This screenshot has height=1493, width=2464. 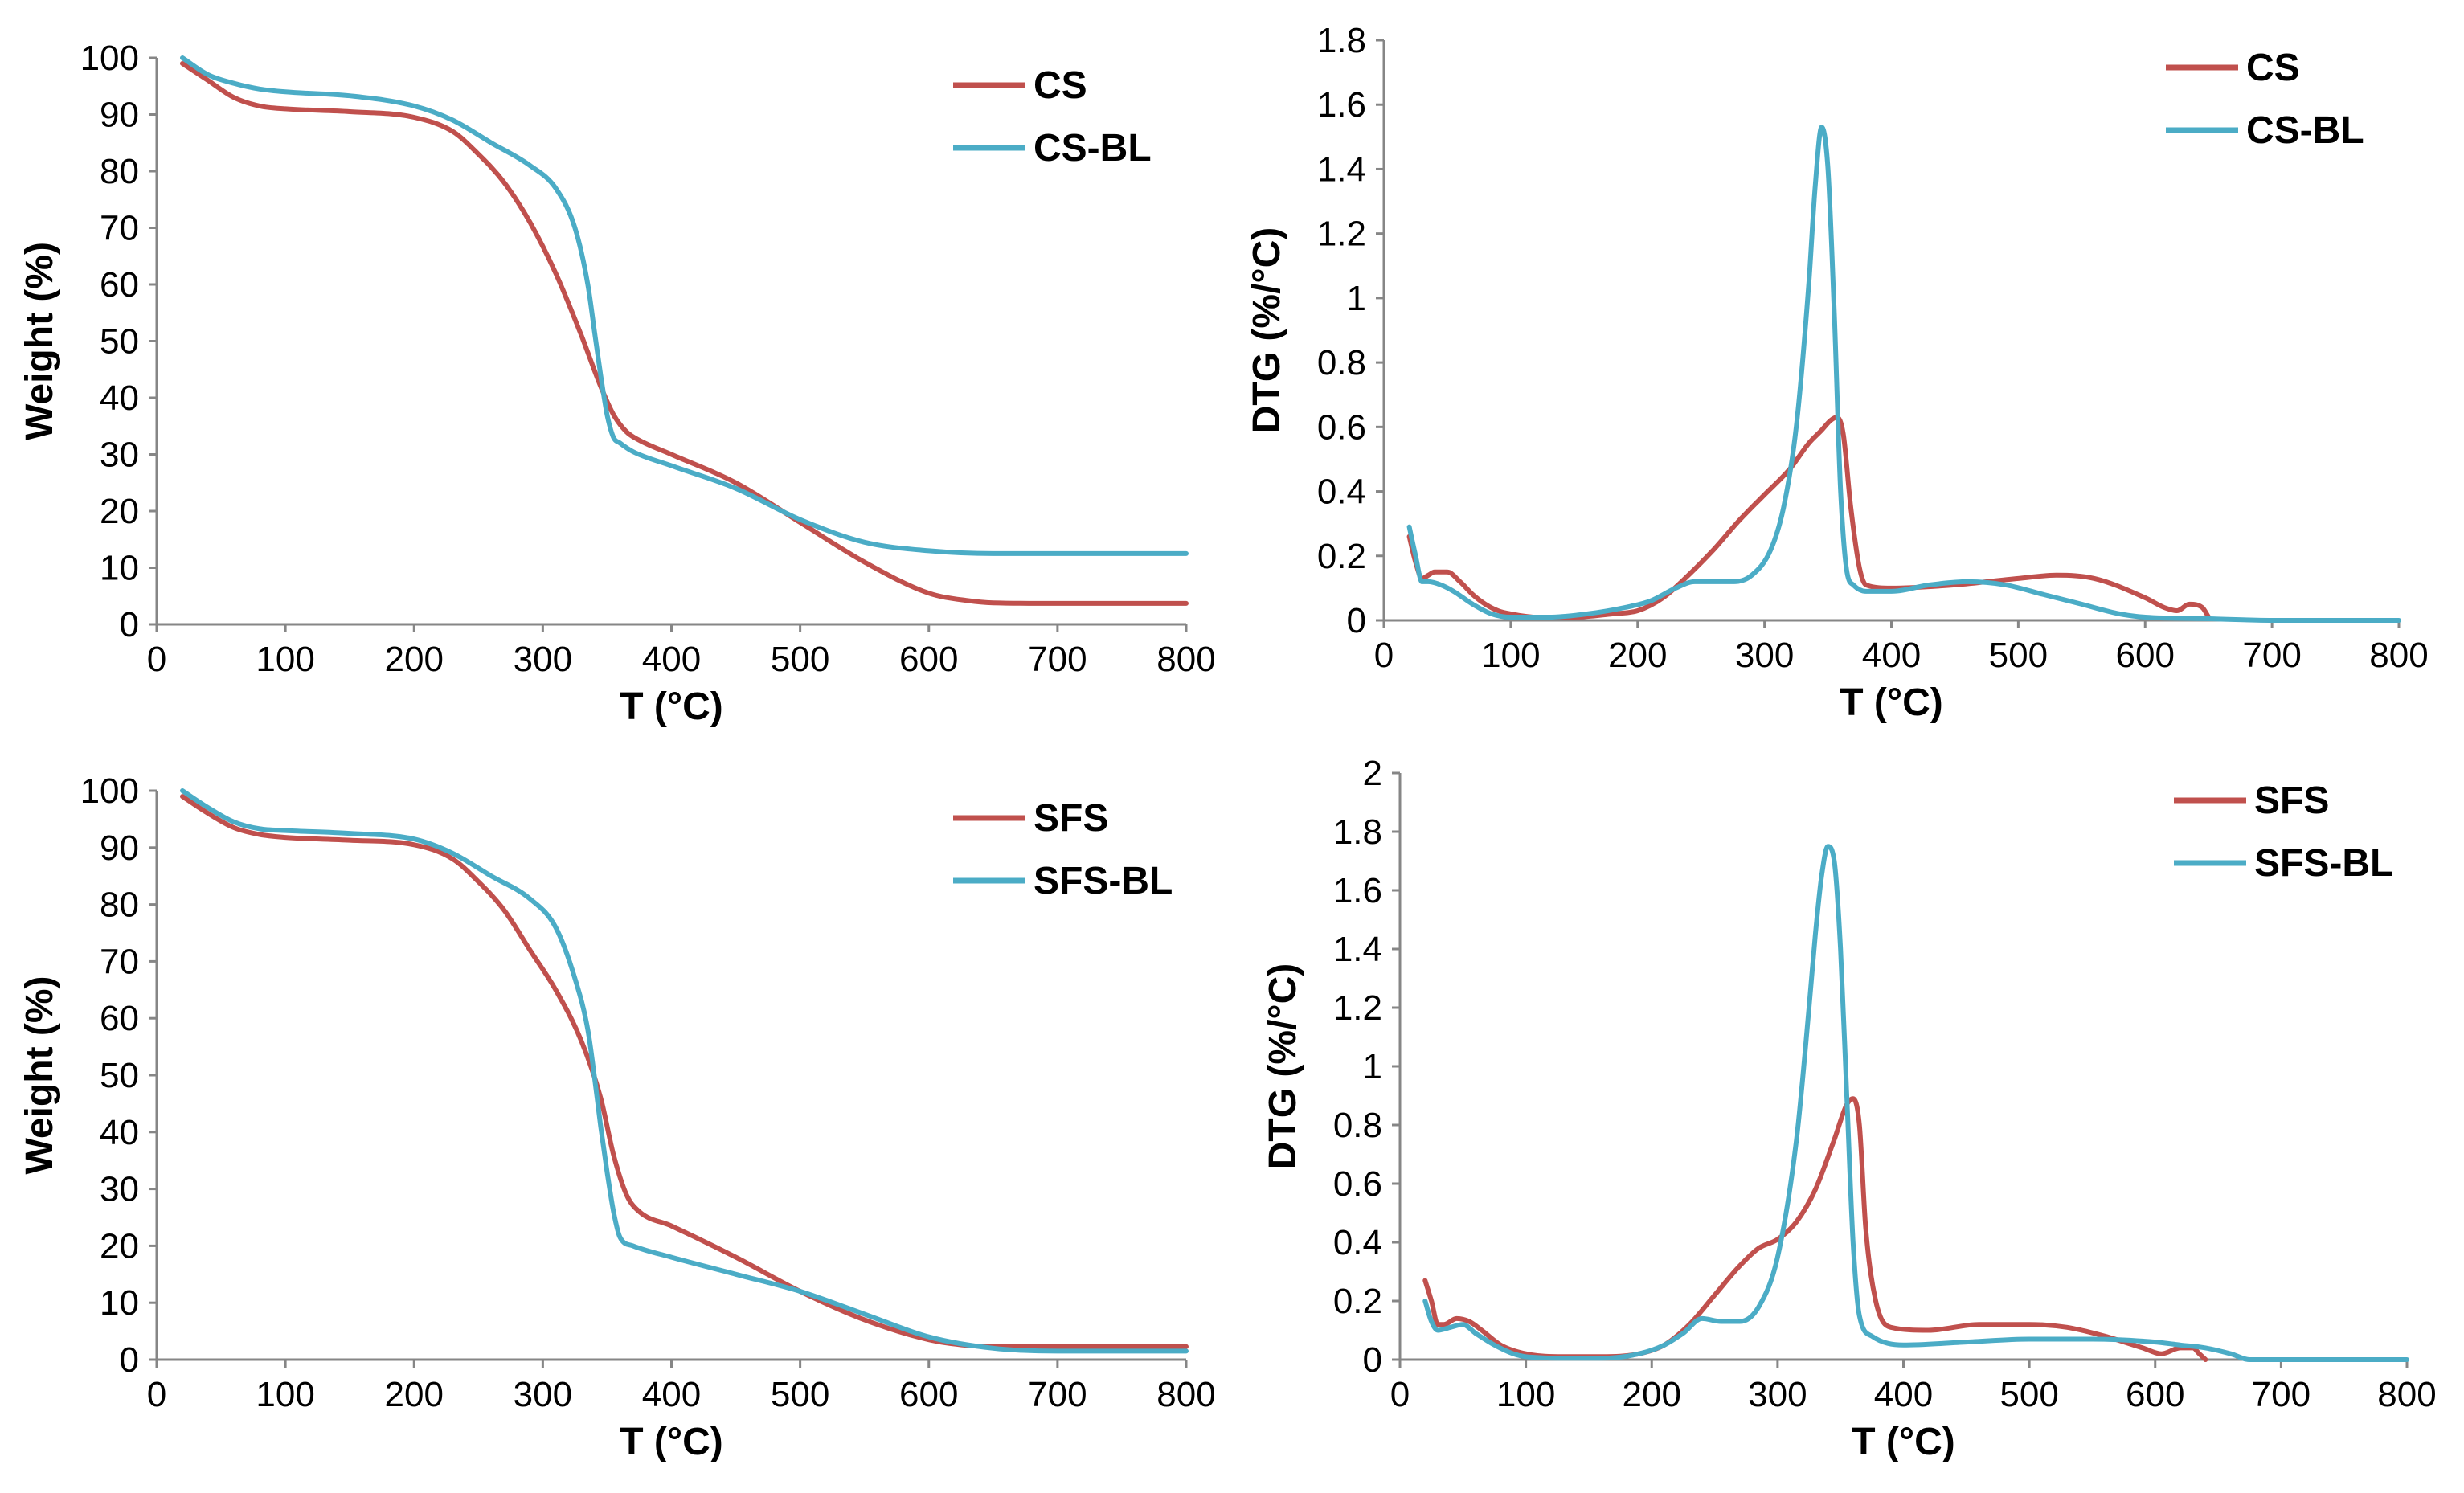 What do you see at coordinates (1357, 832) in the screenshot?
I see `y-tick-label: 1.8` at bounding box center [1357, 832].